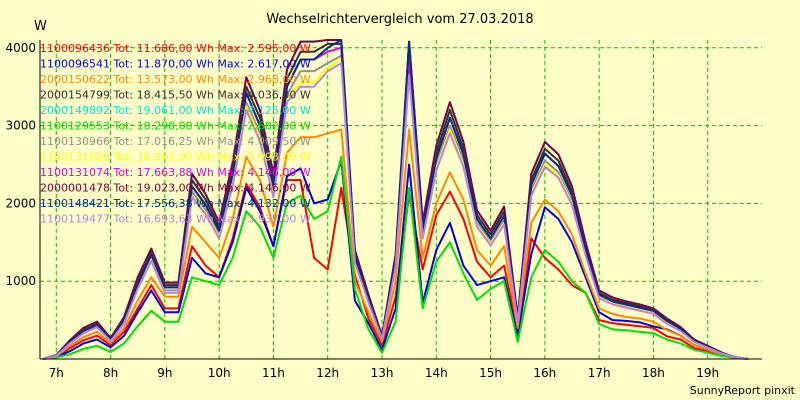 This screenshot has width=800, height=400. I want to click on y-tick-label: 1000, so click(20, 281).